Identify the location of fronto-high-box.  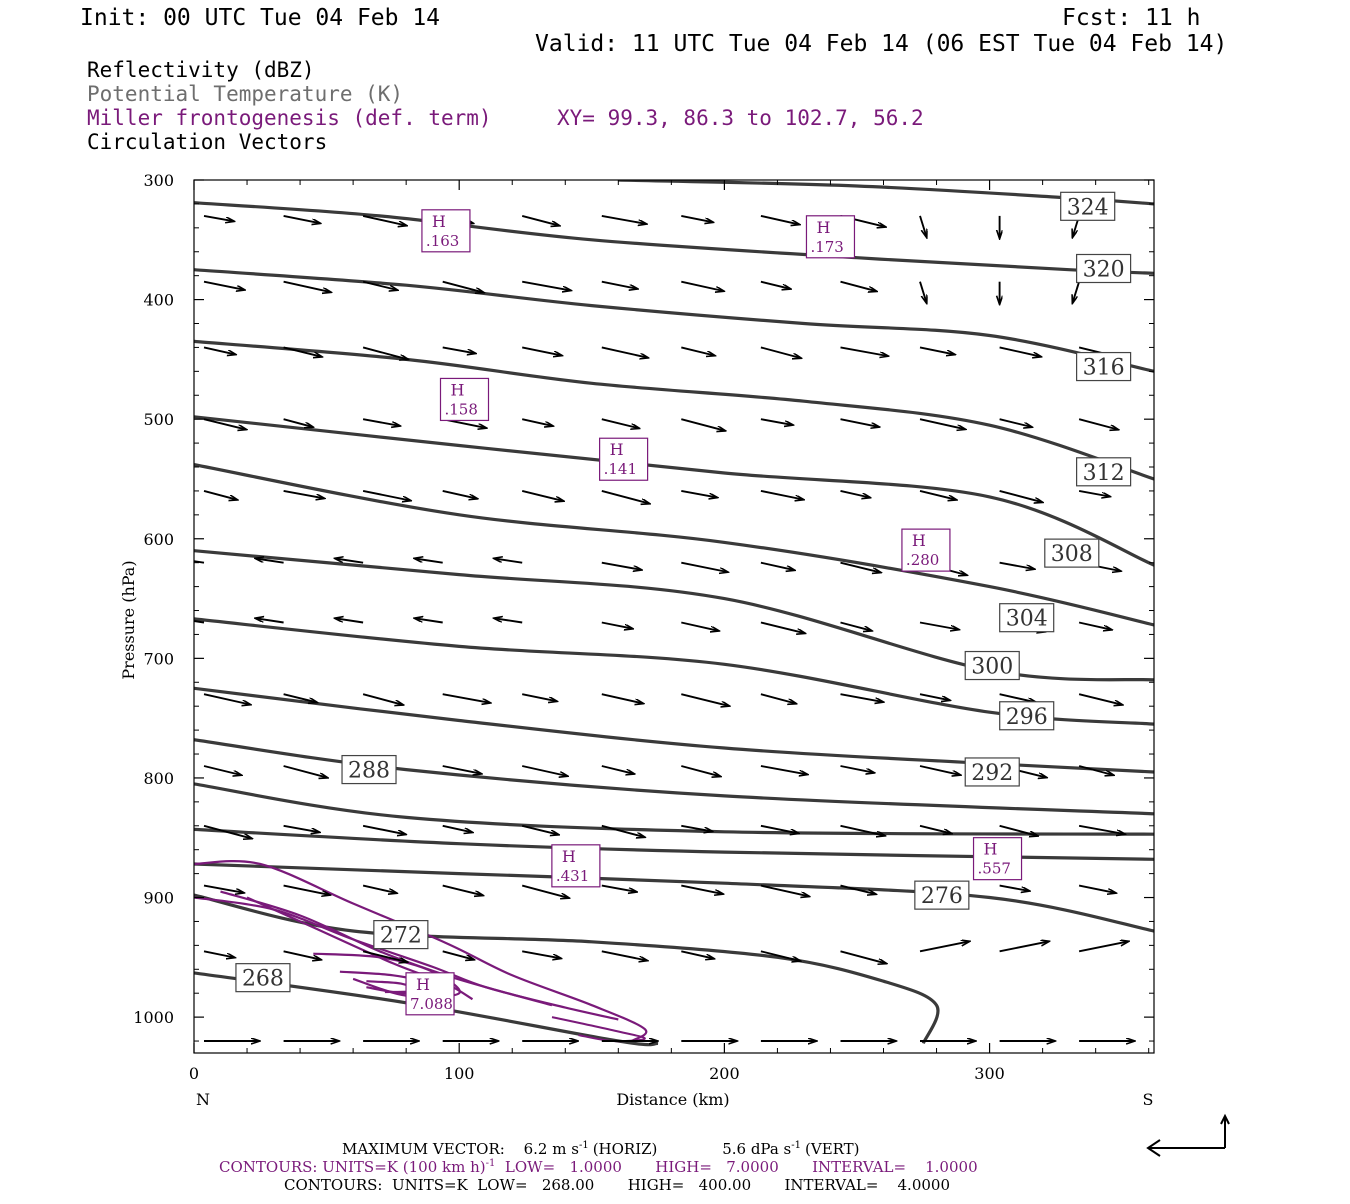
(464, 399).